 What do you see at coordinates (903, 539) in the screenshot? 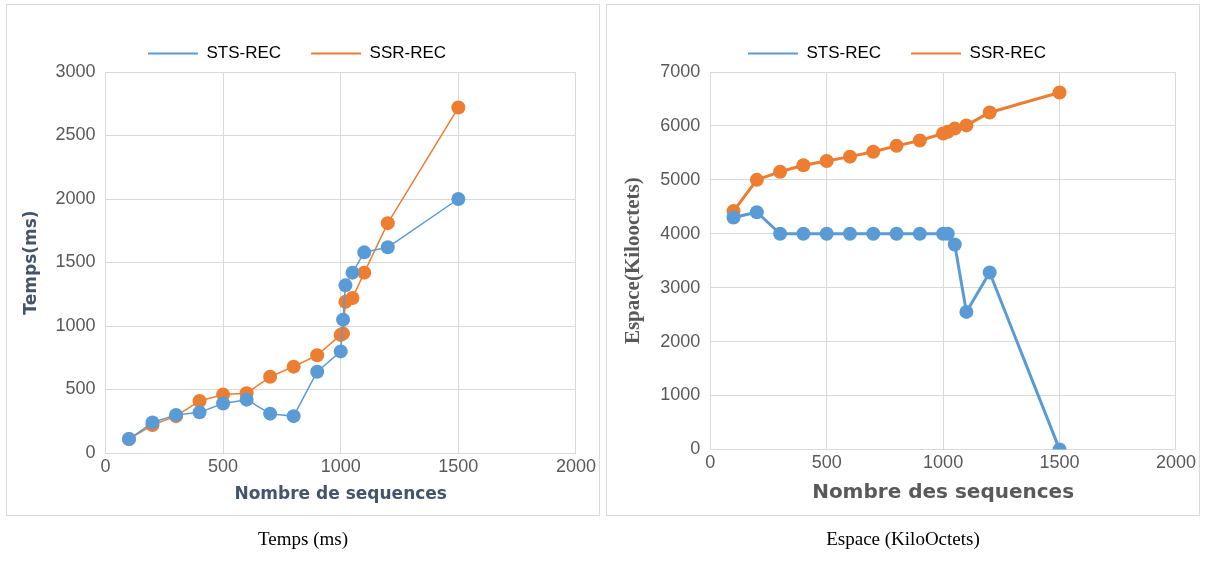
I see `text: Espace (KiloOctets)` at bounding box center [903, 539].